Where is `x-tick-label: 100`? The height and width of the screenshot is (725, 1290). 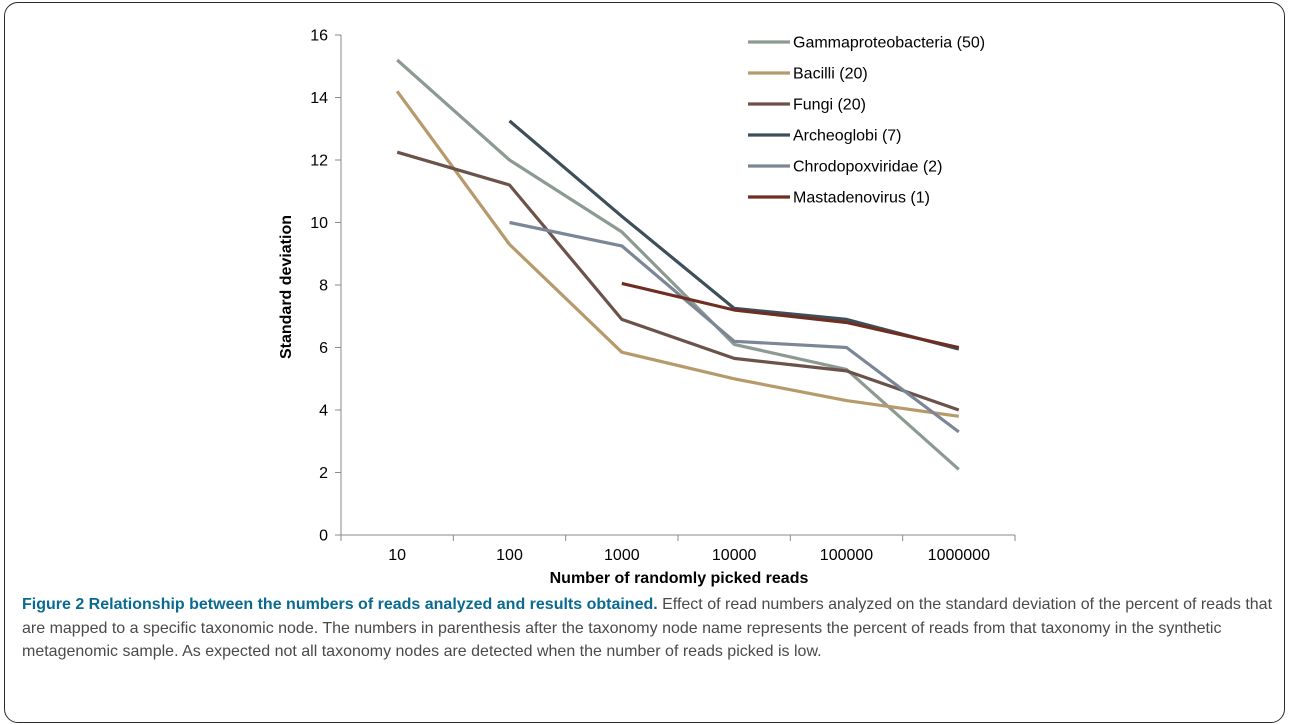 x-tick-label: 100 is located at coordinates (509, 555).